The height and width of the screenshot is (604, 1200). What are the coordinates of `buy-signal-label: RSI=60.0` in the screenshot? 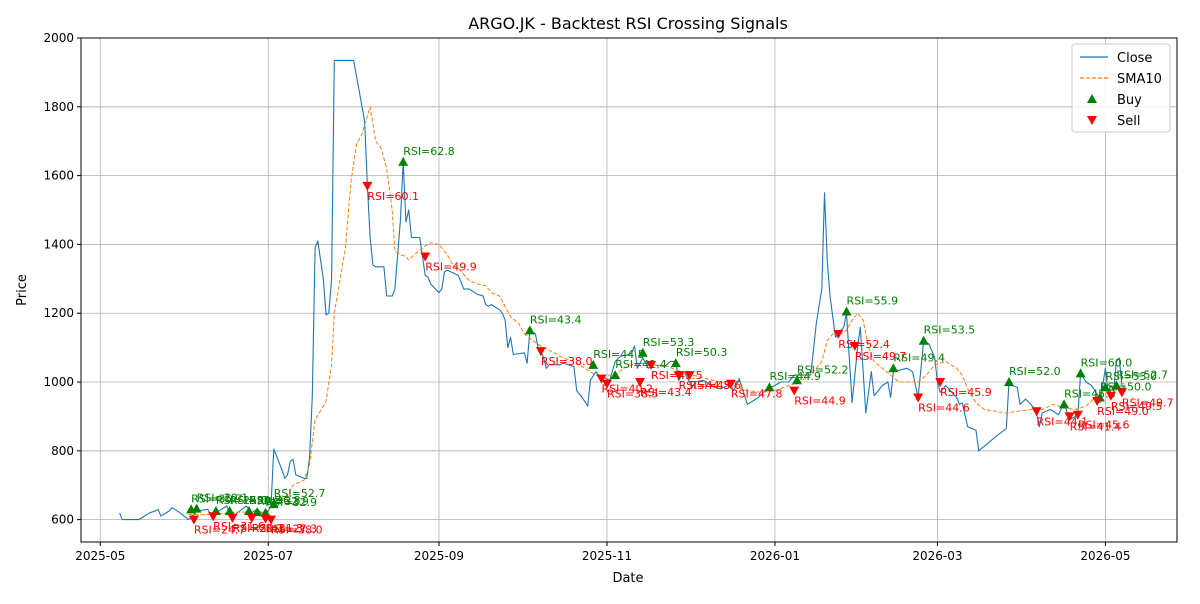 It's located at (1107, 362).